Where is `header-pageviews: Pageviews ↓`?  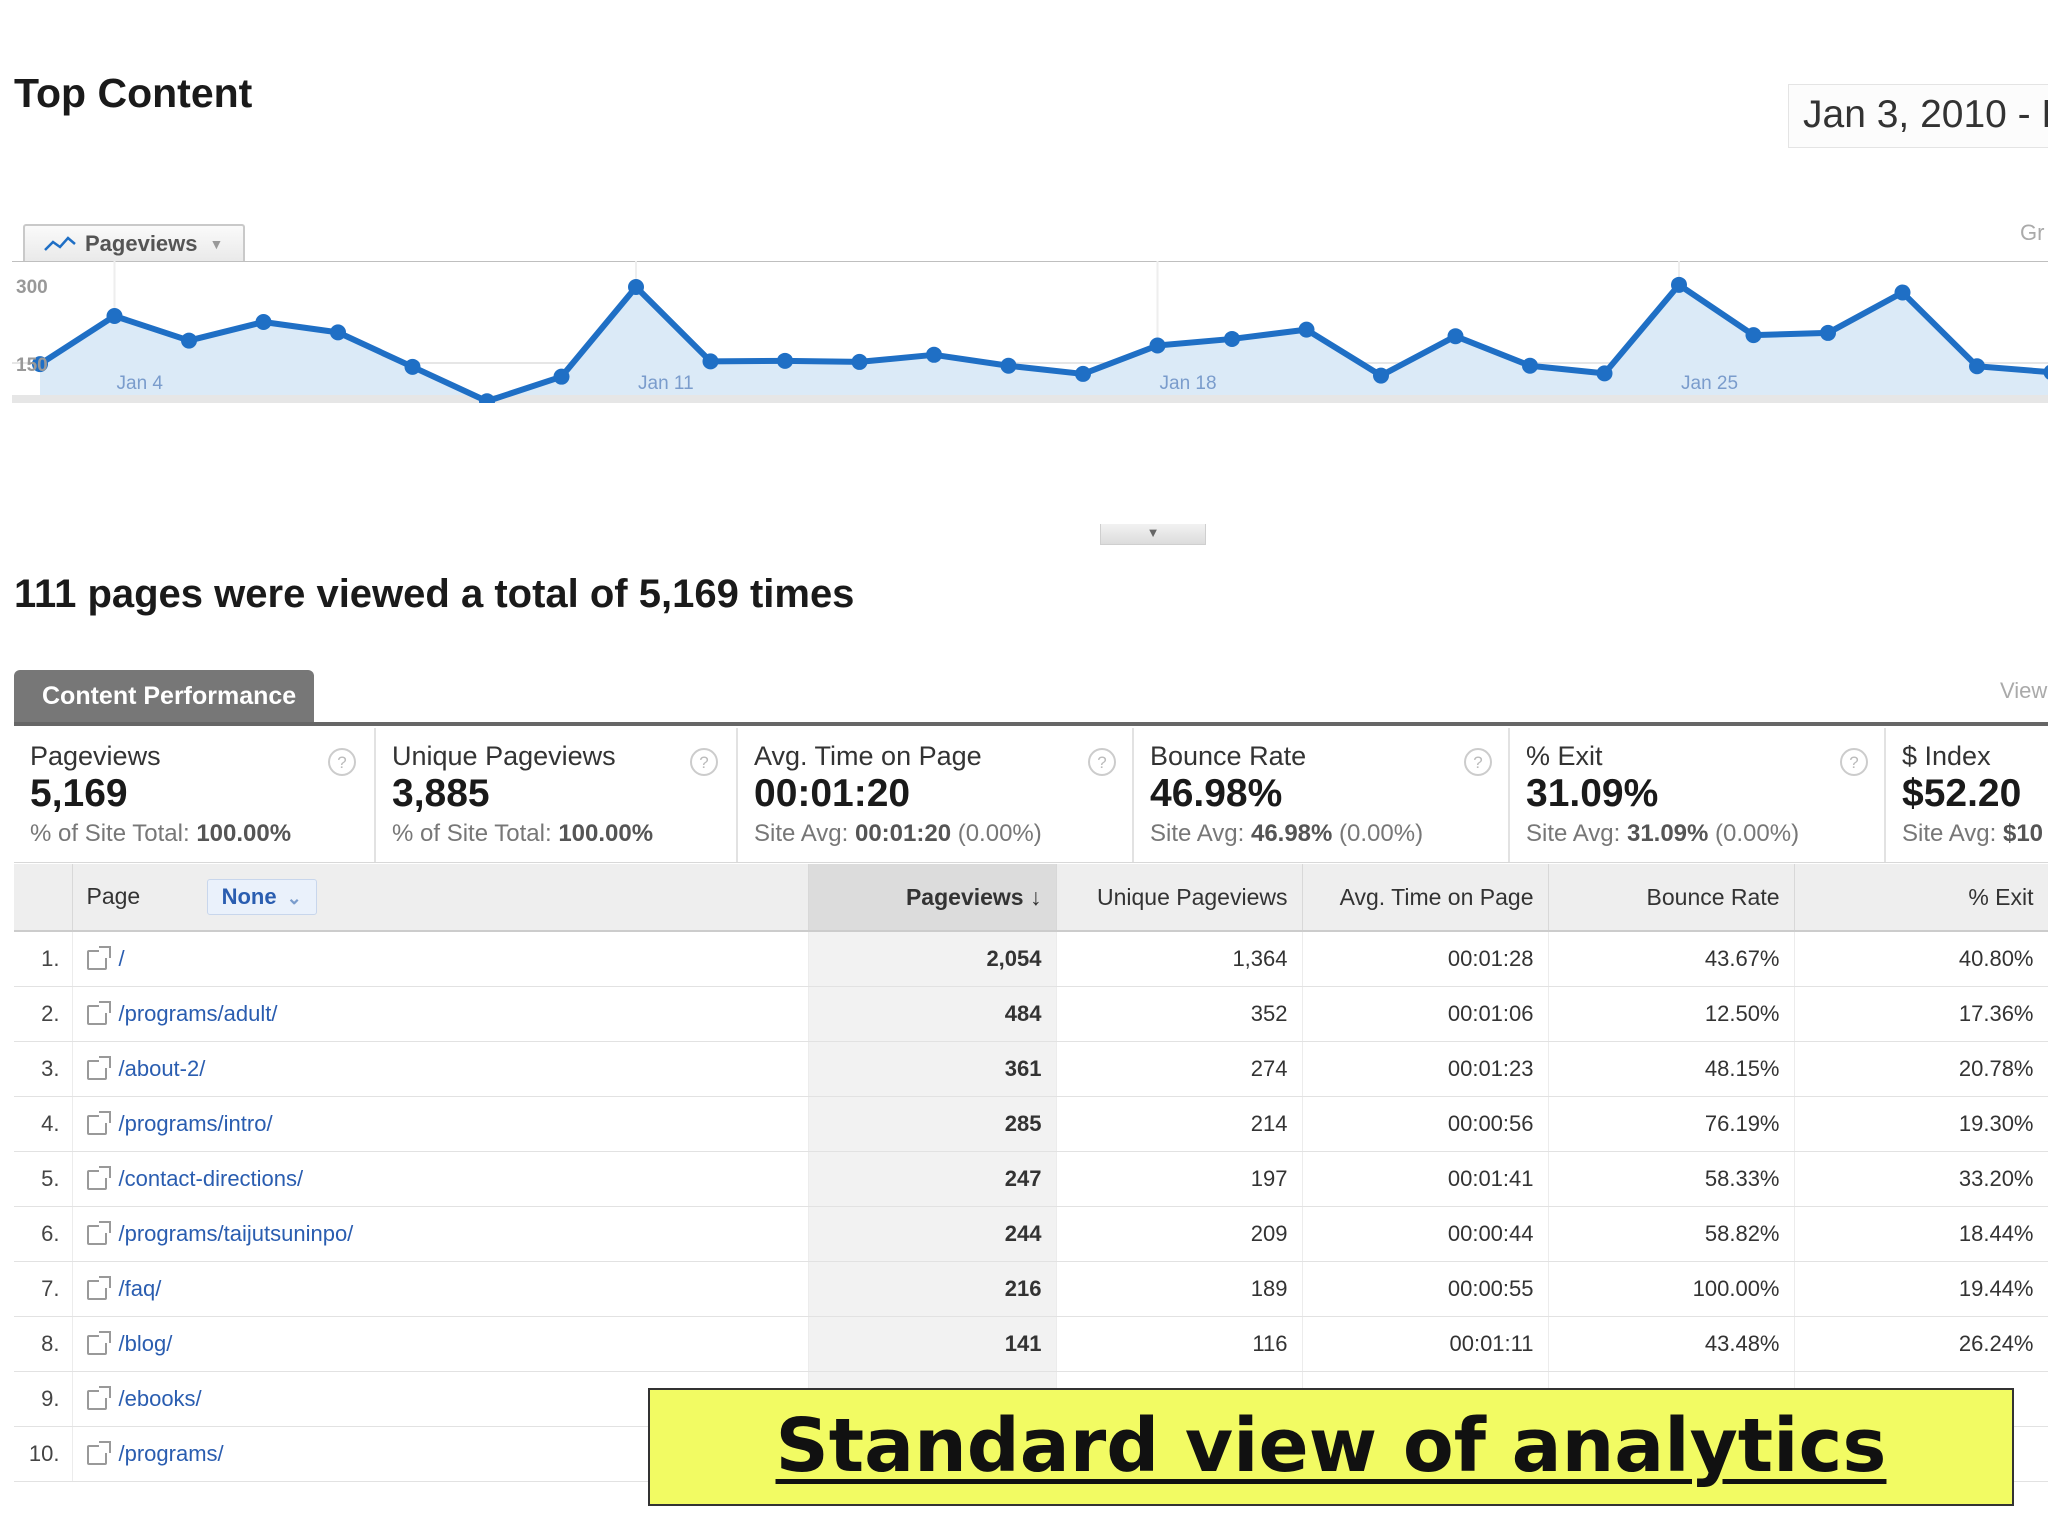 header-pageviews: Pageviews ↓ is located at coordinates (932, 898).